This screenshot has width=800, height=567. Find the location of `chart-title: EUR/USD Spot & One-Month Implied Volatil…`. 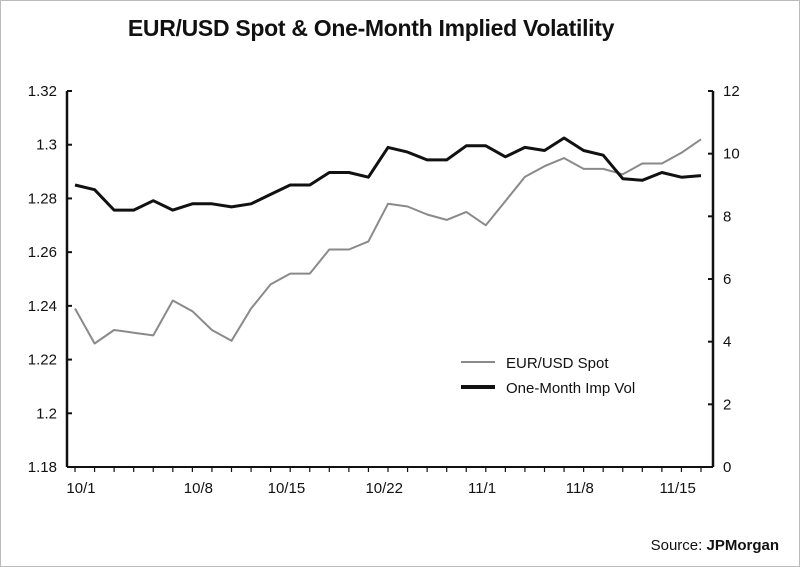

chart-title: EUR/USD Spot & One-Month Implied Volatil… is located at coordinates (371, 28).